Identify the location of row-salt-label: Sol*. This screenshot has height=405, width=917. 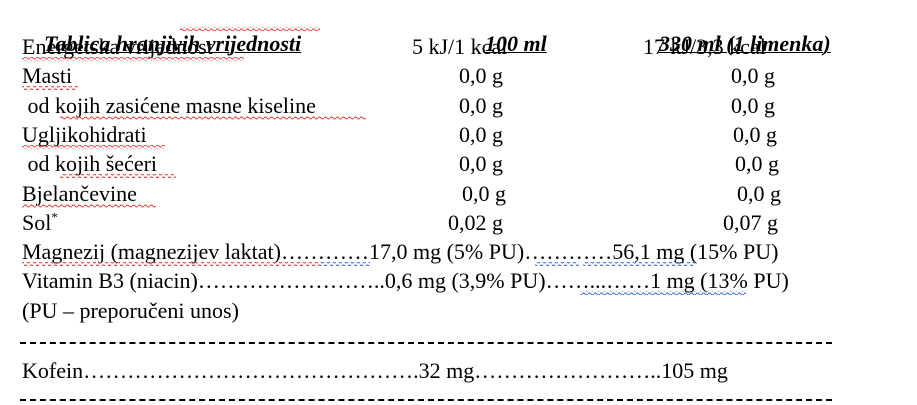
(40, 223).